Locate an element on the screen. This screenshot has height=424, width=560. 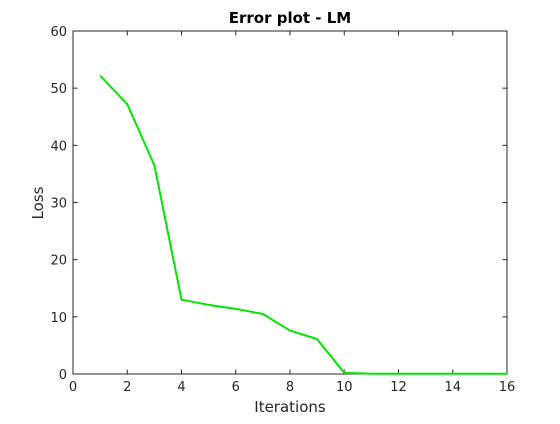
x-tick-label: 2 is located at coordinates (127, 387).